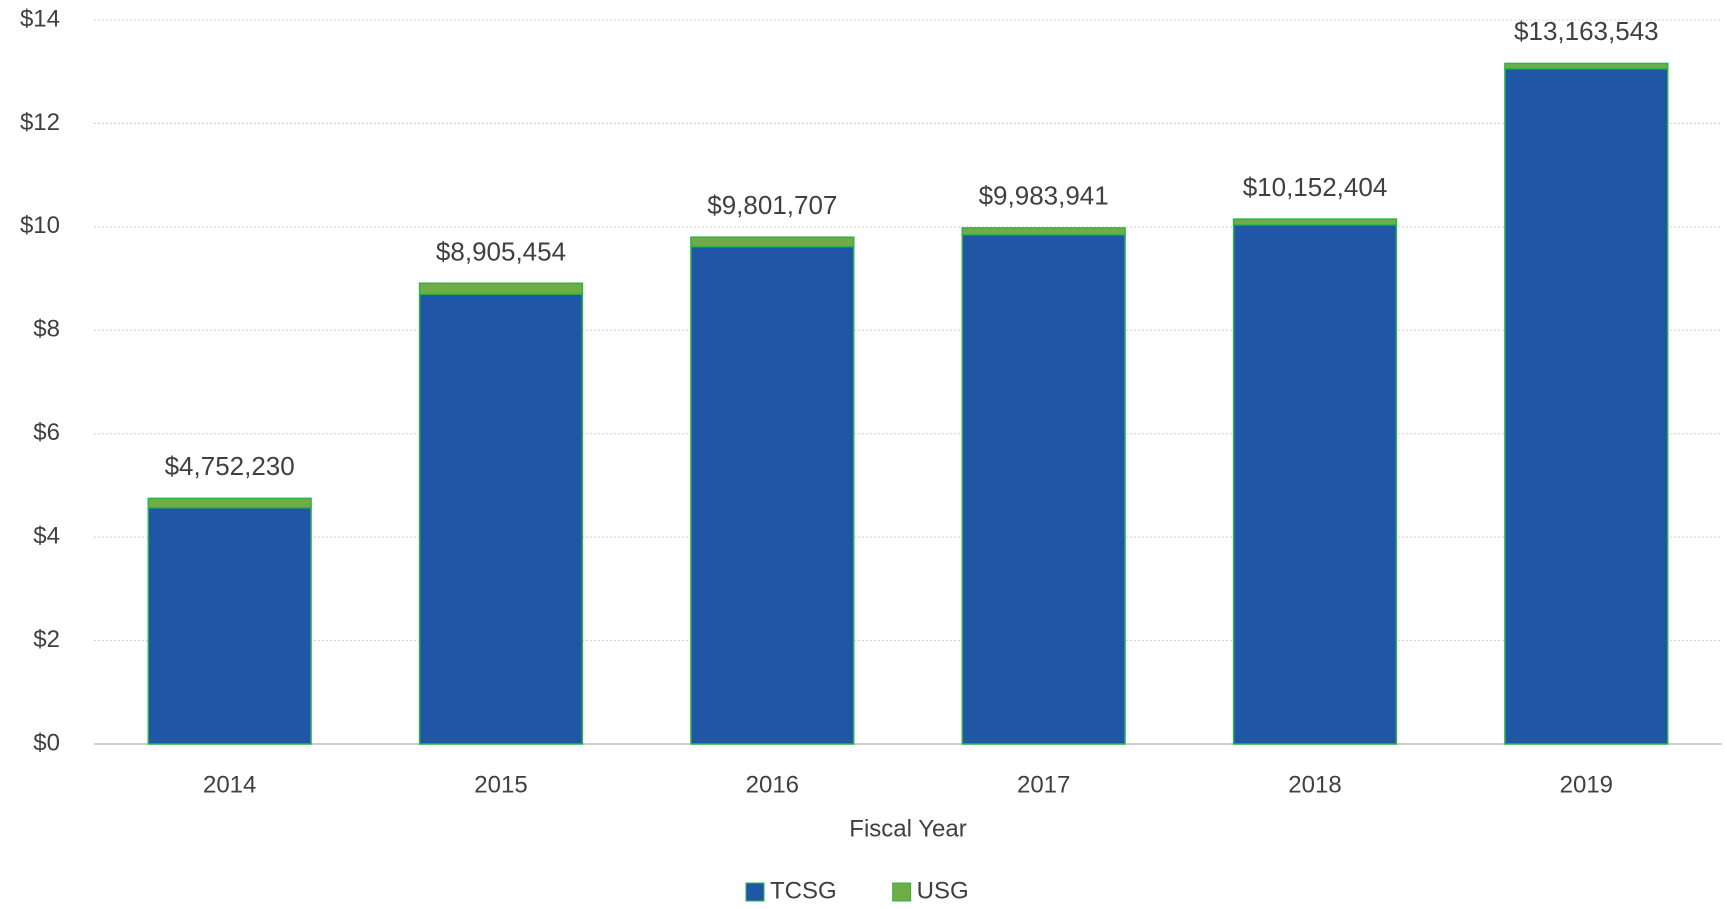 The height and width of the screenshot is (909, 1727). I want to click on total-label: $10,152,404, so click(1315, 187).